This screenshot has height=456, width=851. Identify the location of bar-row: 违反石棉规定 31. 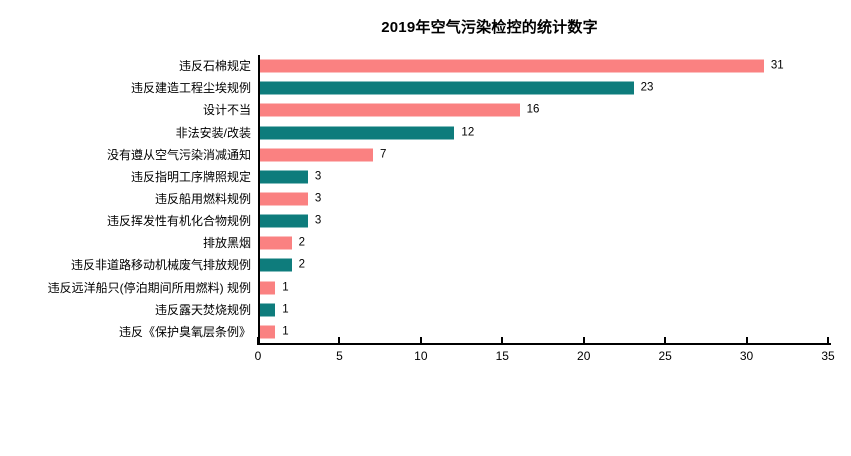
(419, 66).